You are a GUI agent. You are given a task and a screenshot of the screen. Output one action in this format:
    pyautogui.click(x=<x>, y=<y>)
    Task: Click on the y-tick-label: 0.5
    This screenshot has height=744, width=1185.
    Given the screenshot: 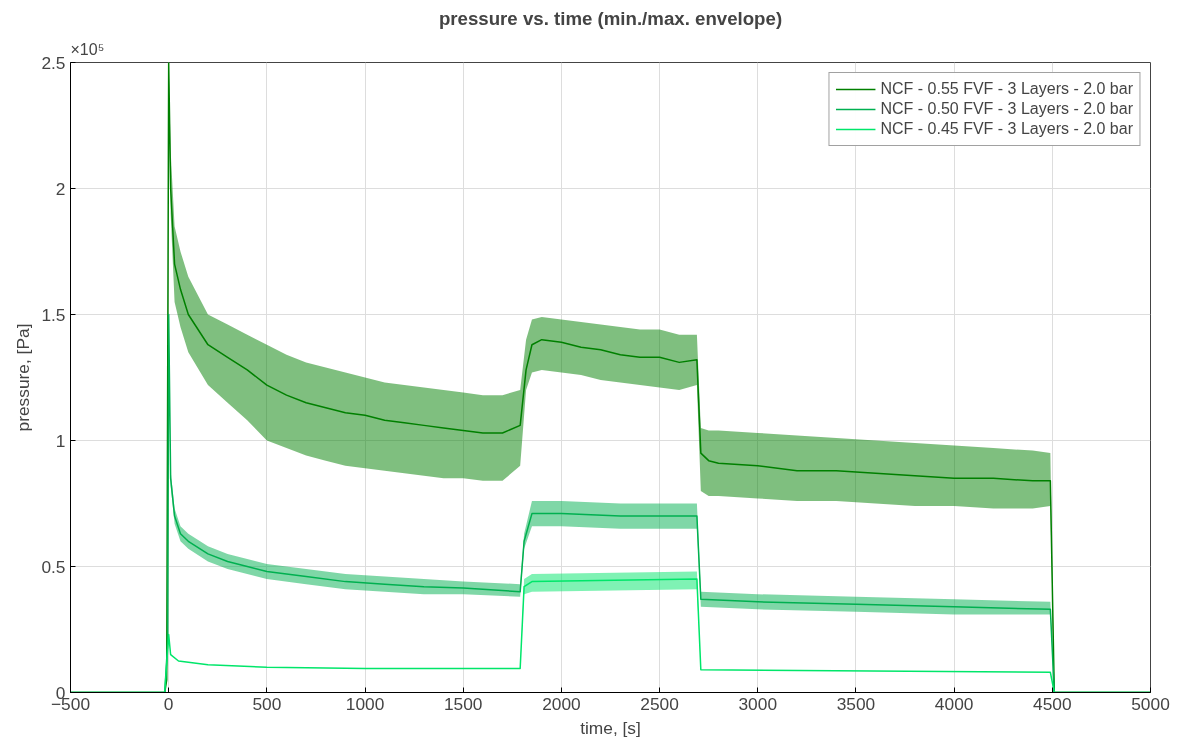 What is the action you would take?
    pyautogui.click(x=53, y=566)
    